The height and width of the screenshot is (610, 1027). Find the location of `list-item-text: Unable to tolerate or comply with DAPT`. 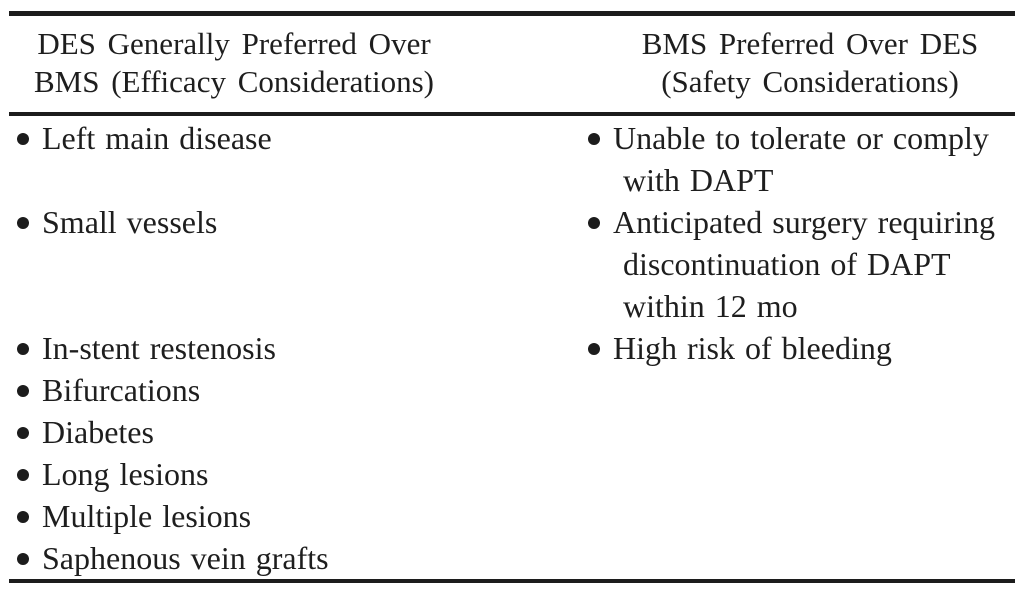

list-item-text: Unable to tolerate or comply with DAPT is located at coordinates (801, 159).